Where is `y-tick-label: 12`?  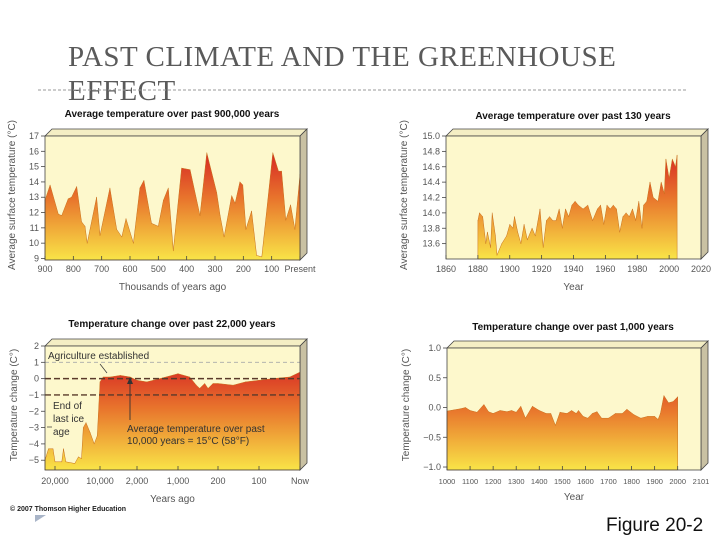 y-tick-label: 12 is located at coordinates (34, 213).